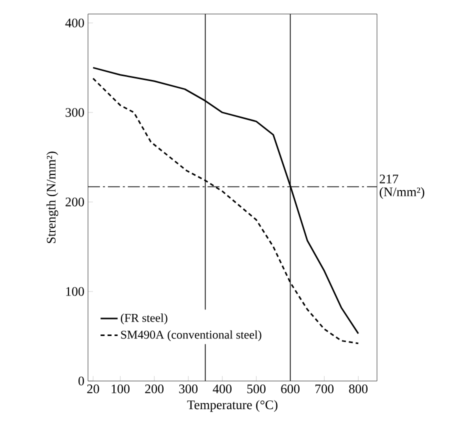  What do you see at coordinates (188, 389) in the screenshot?
I see `x-tick-label: 300` at bounding box center [188, 389].